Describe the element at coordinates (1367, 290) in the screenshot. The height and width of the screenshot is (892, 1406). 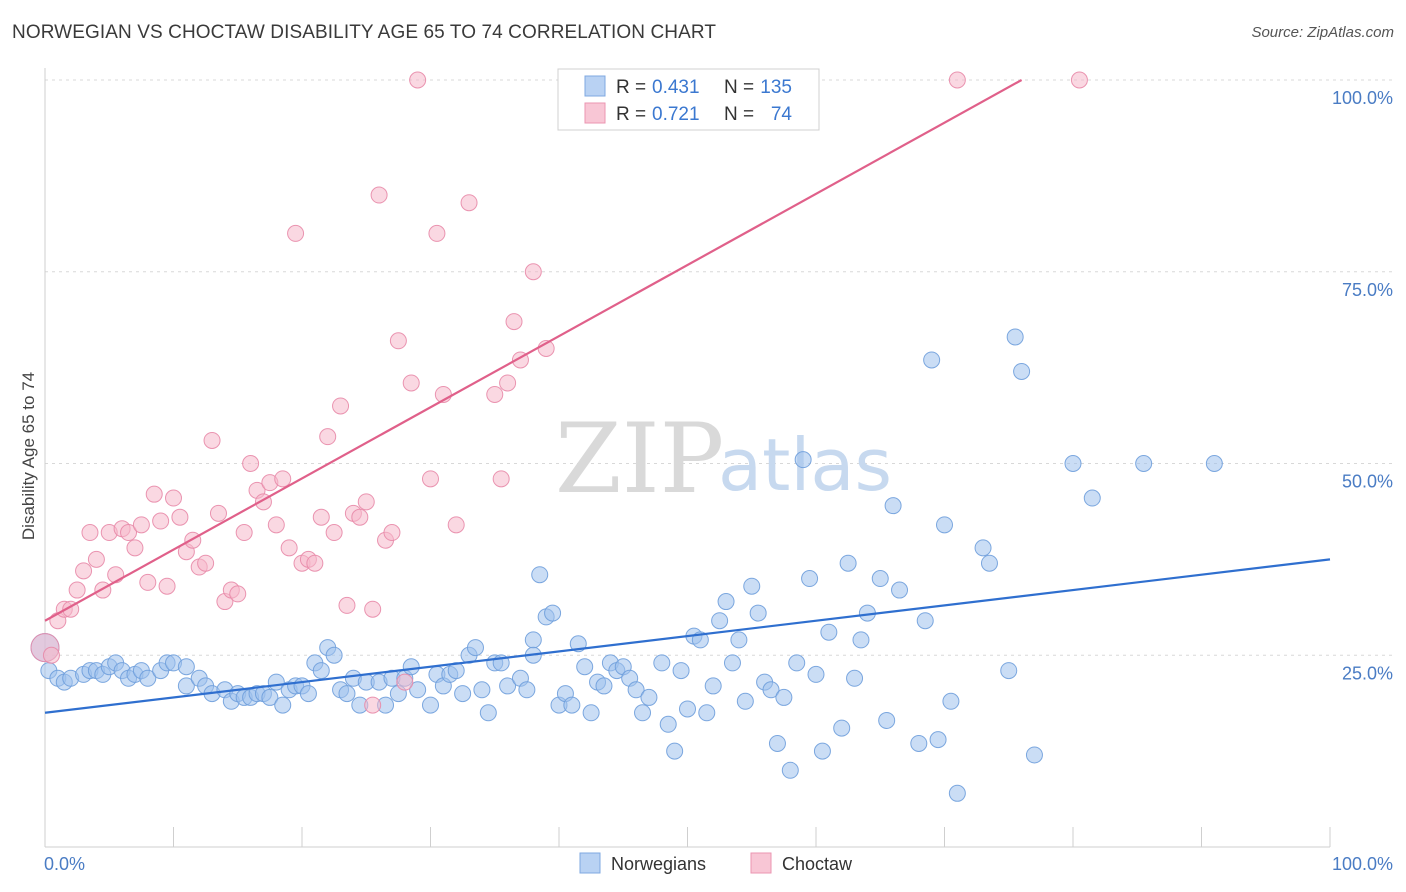
I see `y-tick-label-2: 75.0%` at that location.